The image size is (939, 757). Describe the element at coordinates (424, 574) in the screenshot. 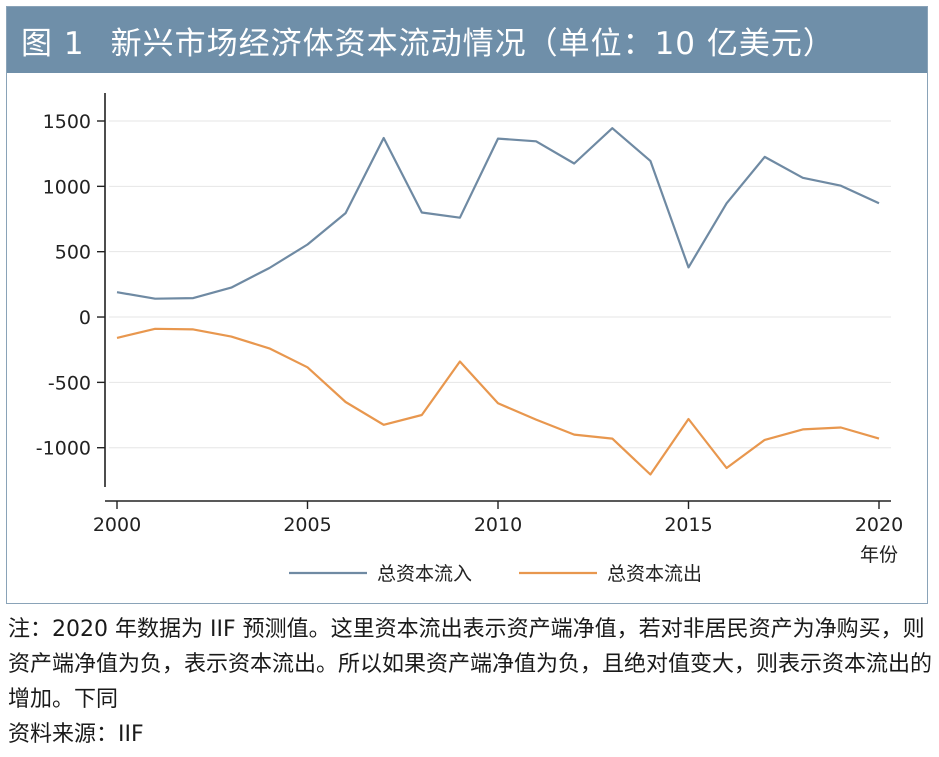

I see `legend-label-1: 总资本流入` at that location.